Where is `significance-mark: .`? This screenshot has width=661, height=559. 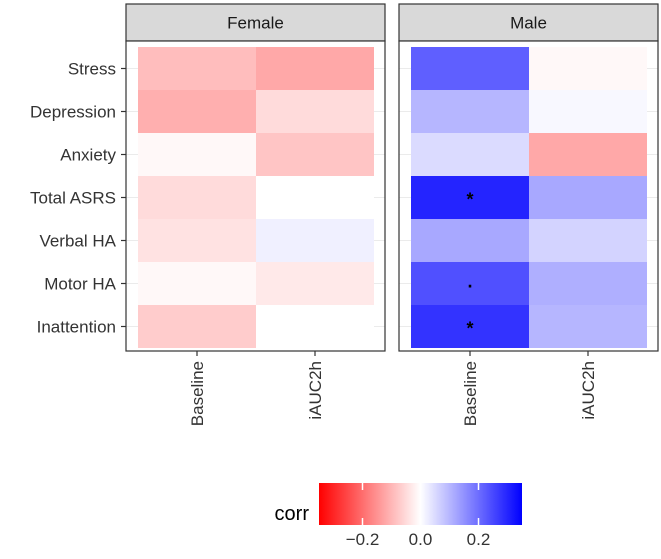 significance-mark: . is located at coordinates (469, 282).